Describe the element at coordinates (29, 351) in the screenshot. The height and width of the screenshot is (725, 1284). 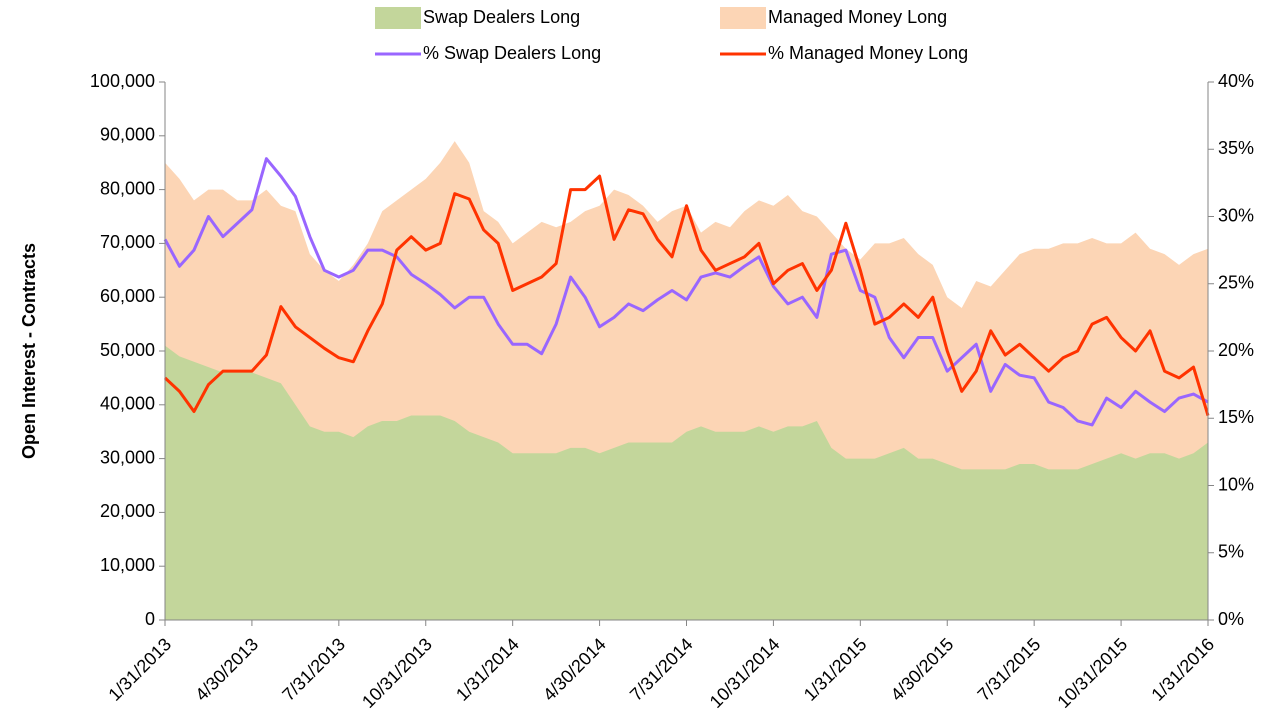
I see `y-axis-label: Open Interest - Contracts` at that location.